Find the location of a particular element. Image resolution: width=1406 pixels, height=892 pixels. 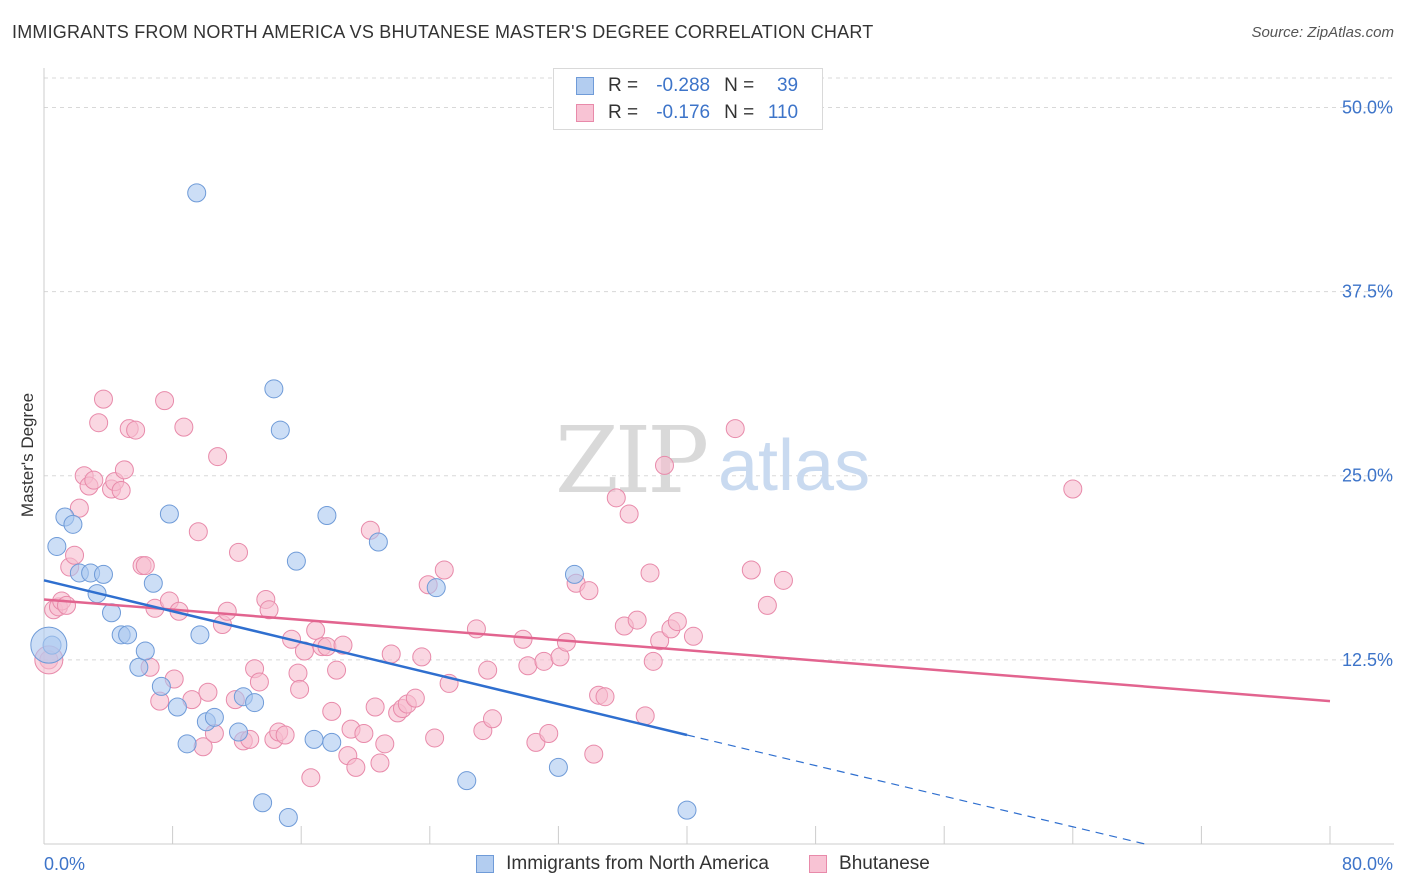

stats-row-bhutanese: R = -0.176 N = 110 is located at coordinates (687, 113).